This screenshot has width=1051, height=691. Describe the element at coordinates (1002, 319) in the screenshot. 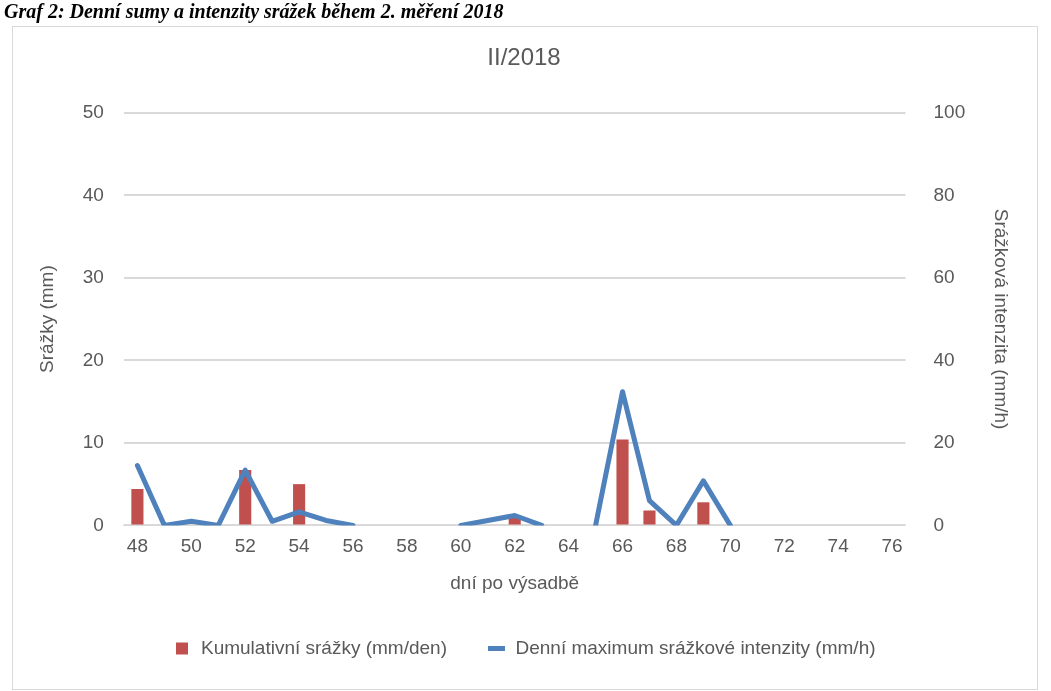

I see `y2-axis-title: Srážková intenzita (mm/h)` at that location.